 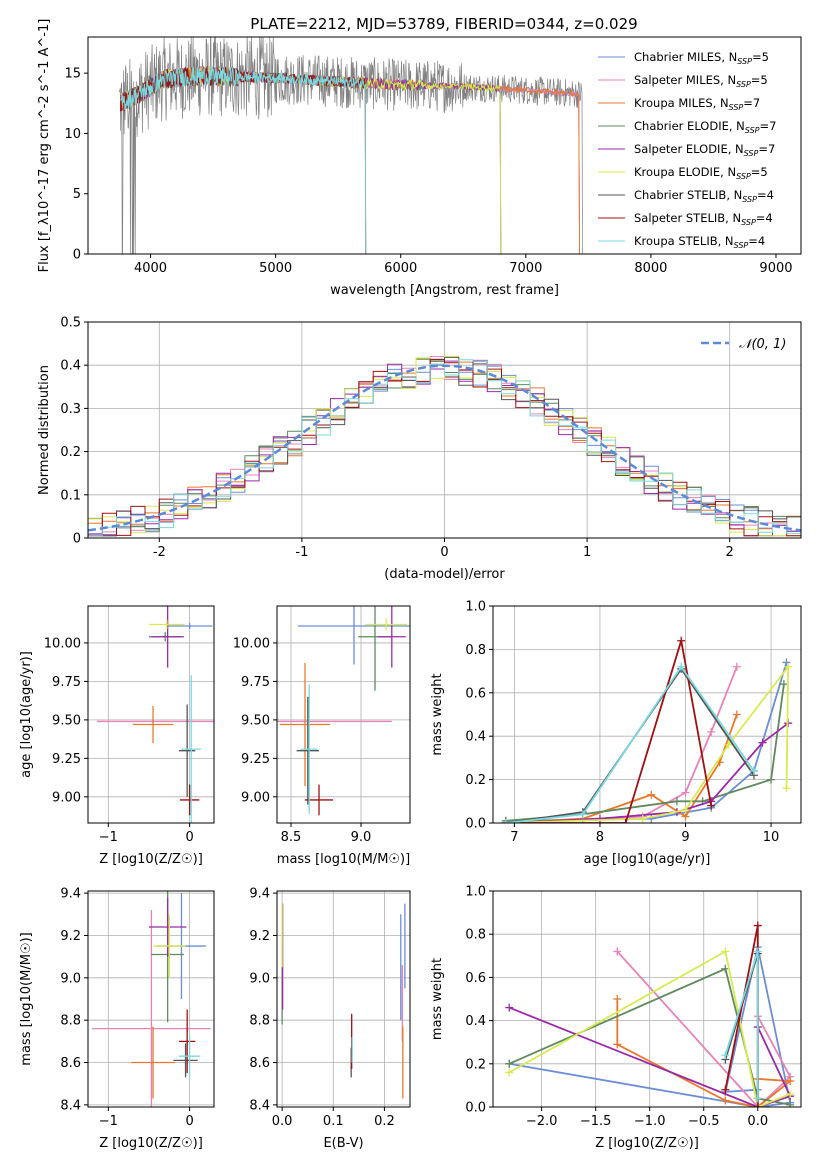 I want to click on legend-entry-label: Kroupa MILES, NSSP=7, so click(x=697, y=104).